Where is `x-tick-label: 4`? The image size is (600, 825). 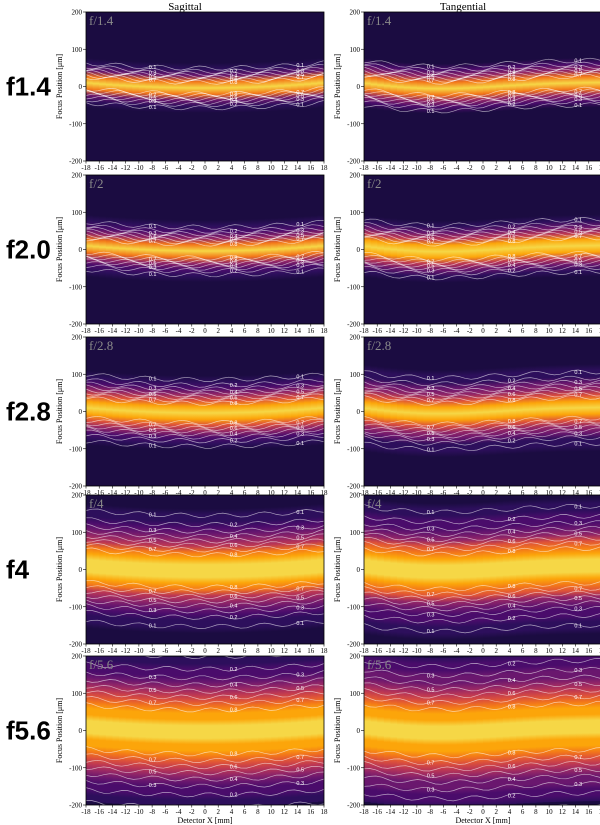 x-tick-label: 4 is located at coordinates (510, 812).